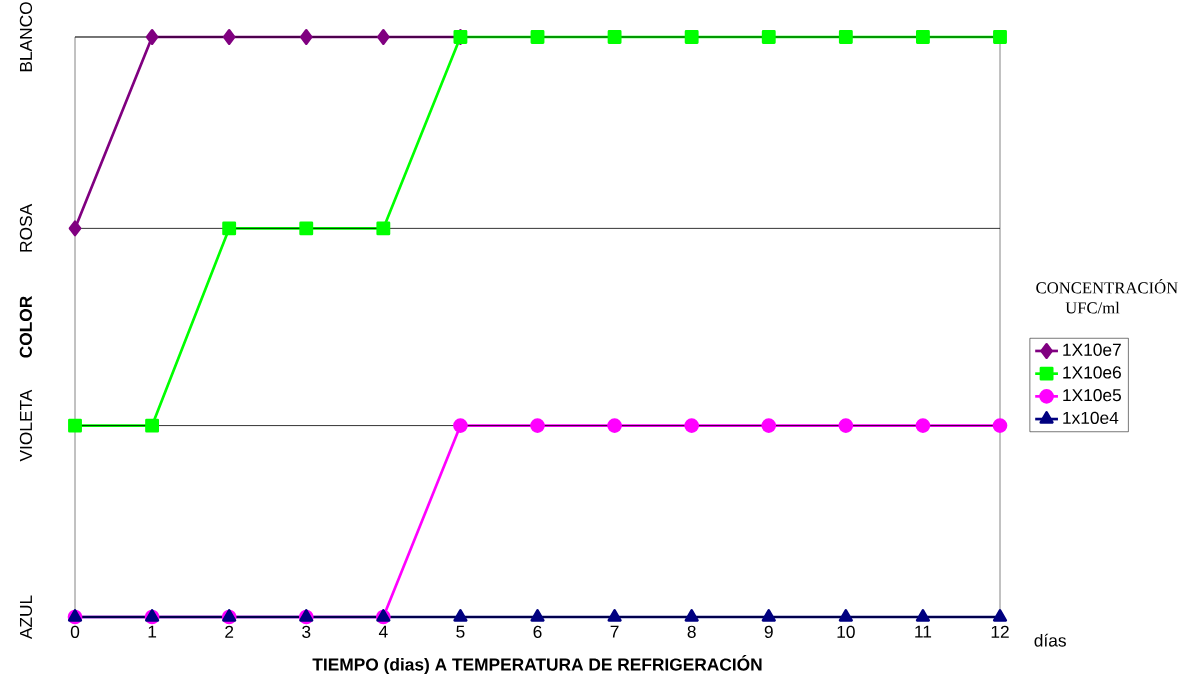 The width and height of the screenshot is (1182, 696). Describe the element at coordinates (26, 425) in the screenshot. I see `ref-line-label: VIOLETA` at that location.